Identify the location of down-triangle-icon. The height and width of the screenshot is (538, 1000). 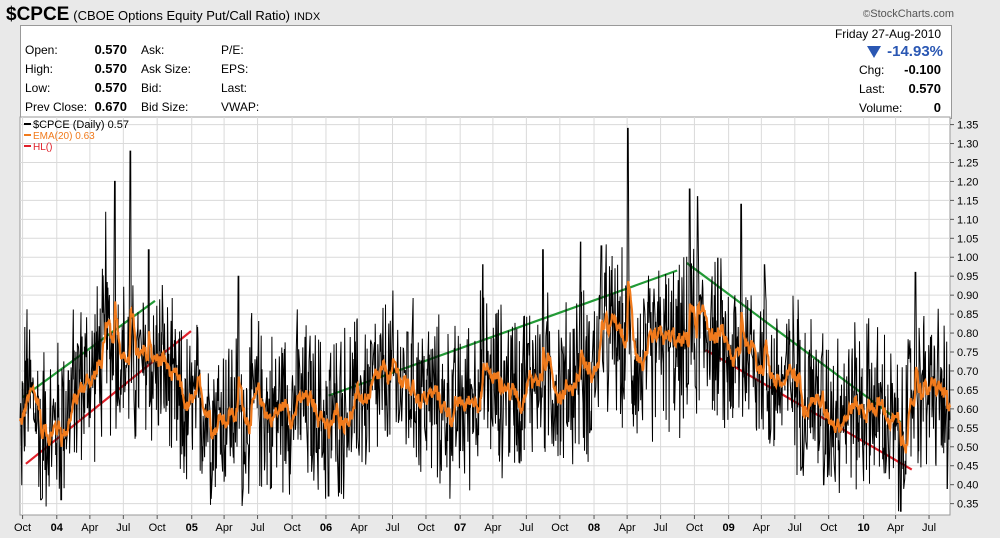
(874, 52).